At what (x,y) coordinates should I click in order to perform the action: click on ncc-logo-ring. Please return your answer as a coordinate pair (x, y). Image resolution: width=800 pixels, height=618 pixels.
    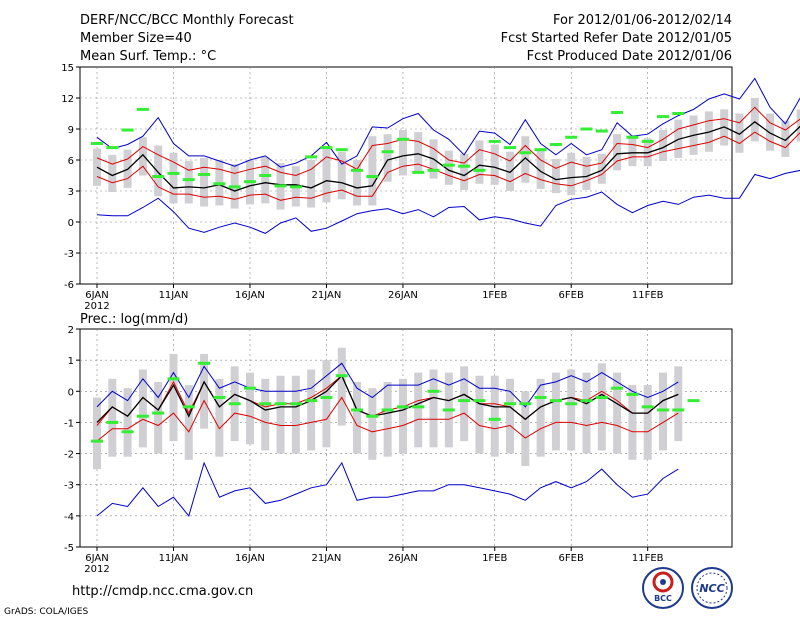
    Looking at the image, I should click on (712, 588).